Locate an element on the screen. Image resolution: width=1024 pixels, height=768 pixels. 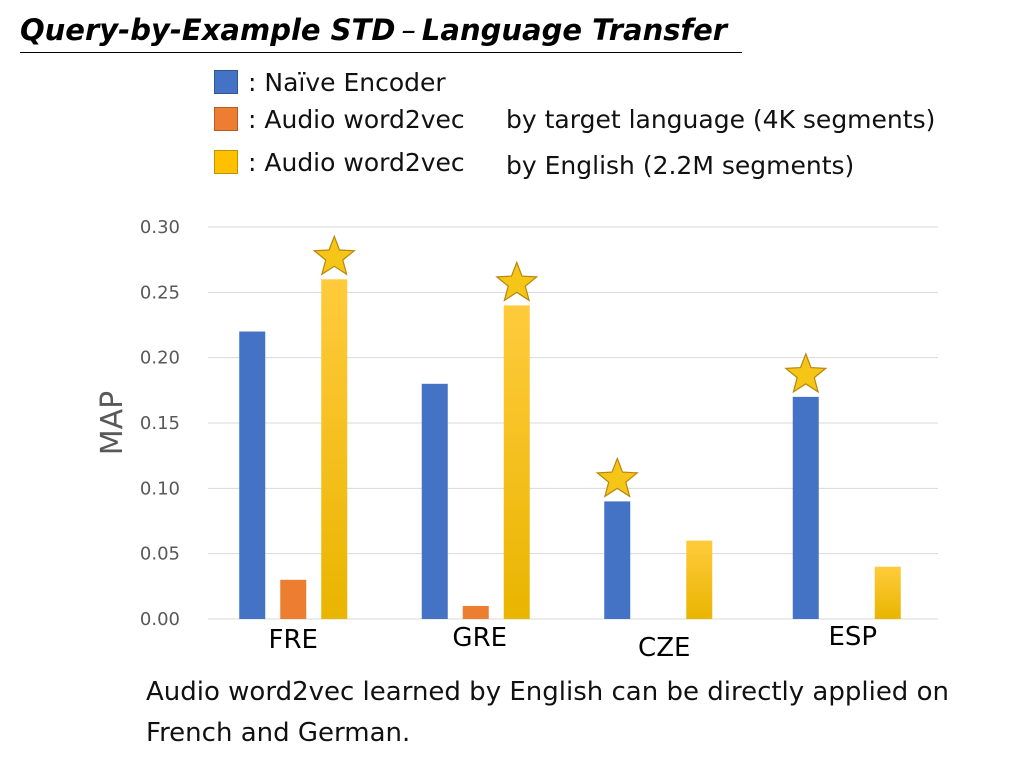
y-tick-label: 0.30 is located at coordinates (160, 227).